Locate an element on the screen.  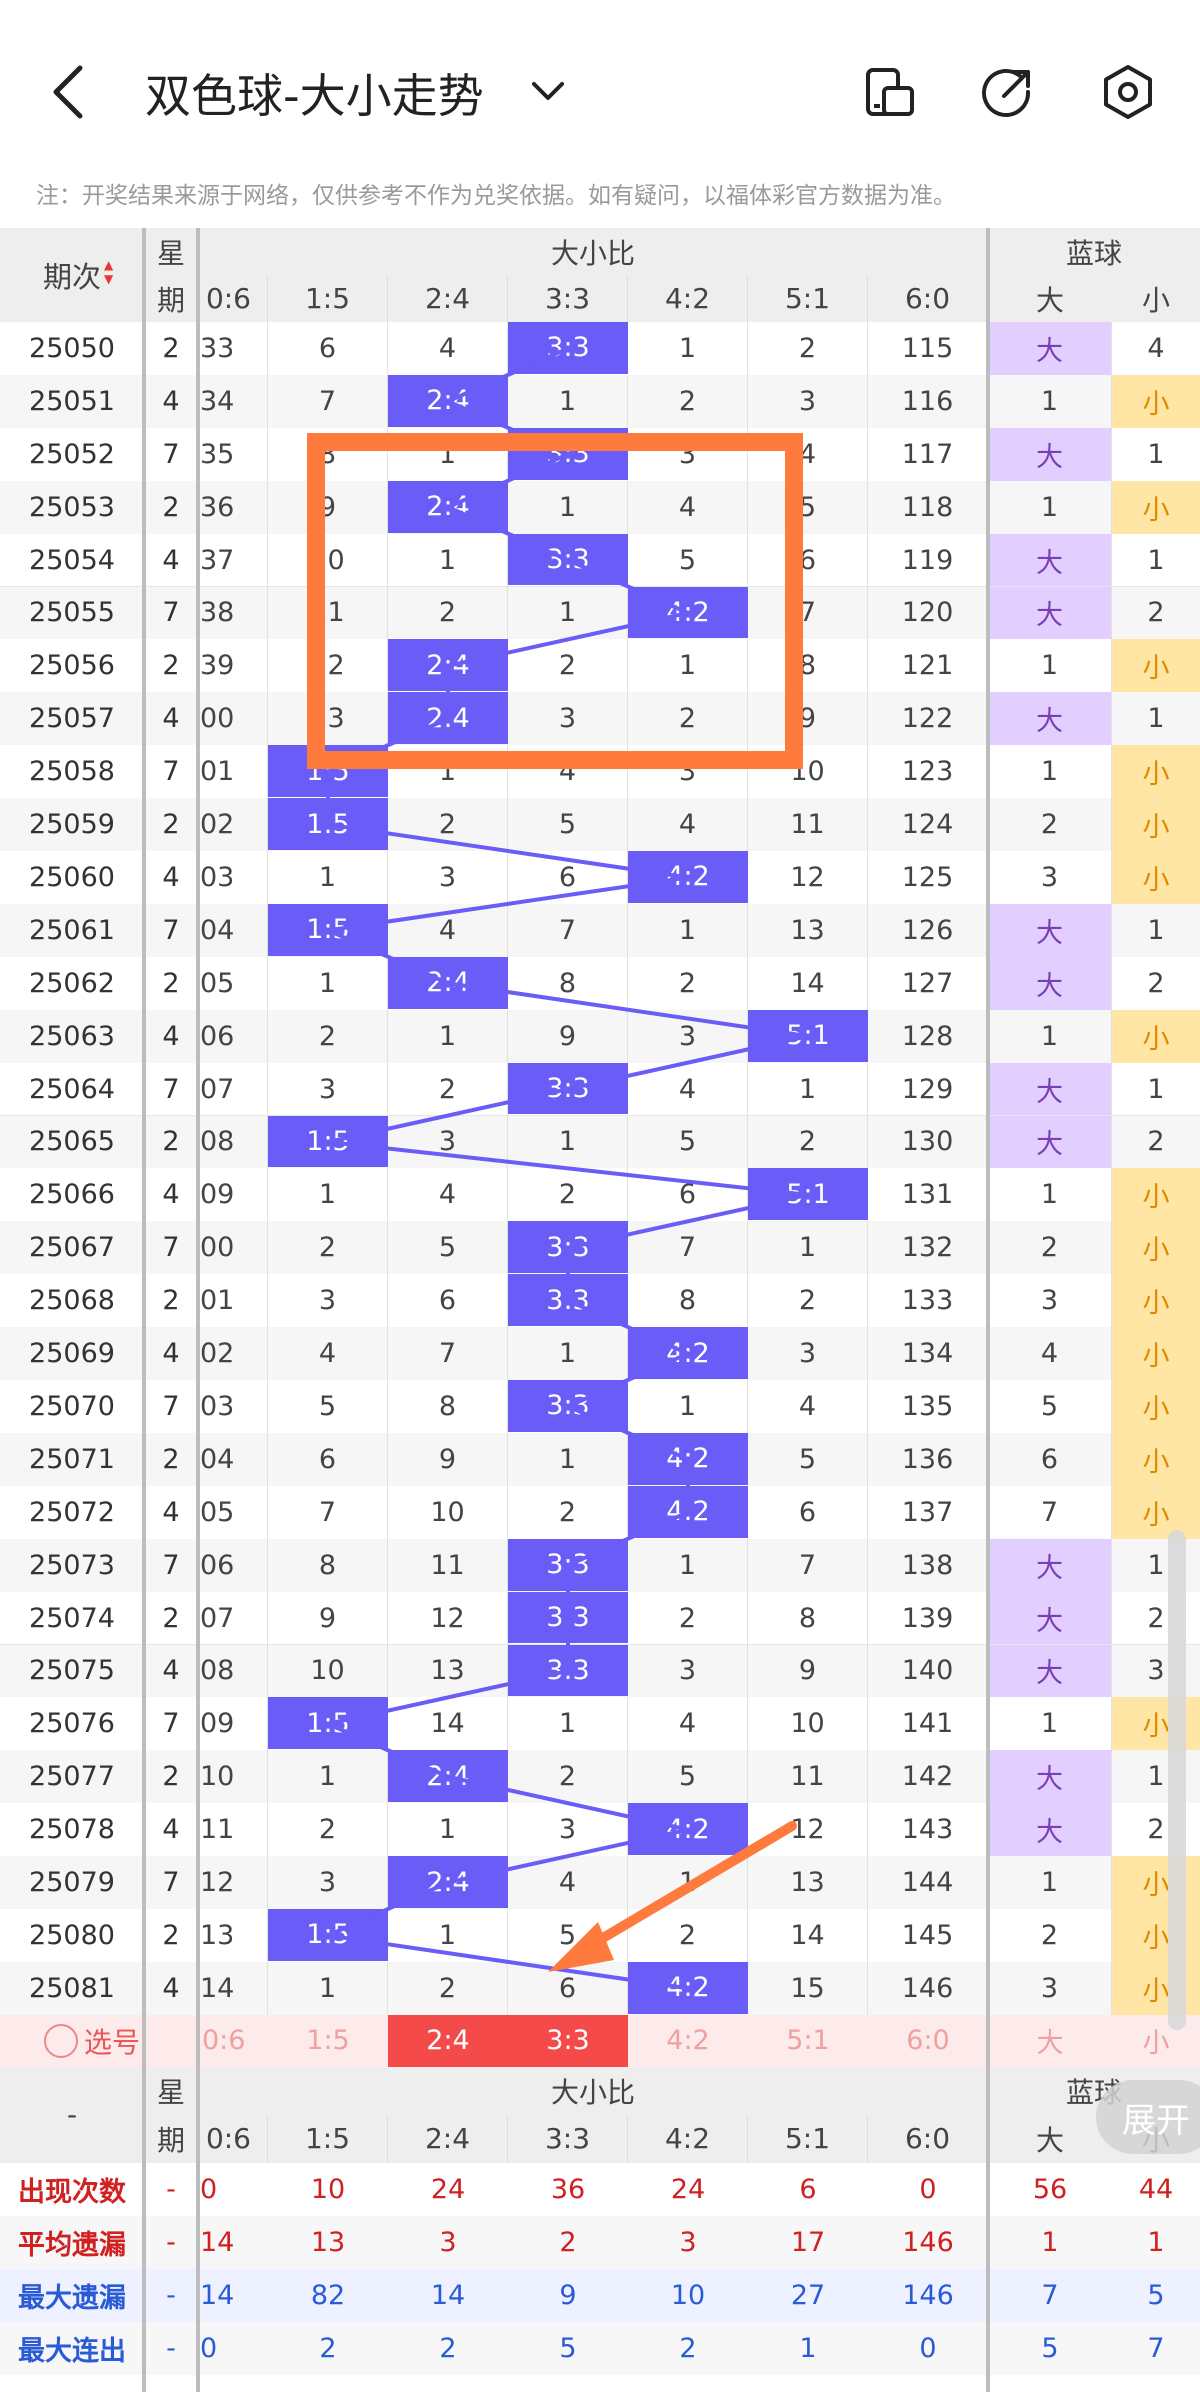
select-ratio-cell: 0:6 is located at coordinates (224, 2041).